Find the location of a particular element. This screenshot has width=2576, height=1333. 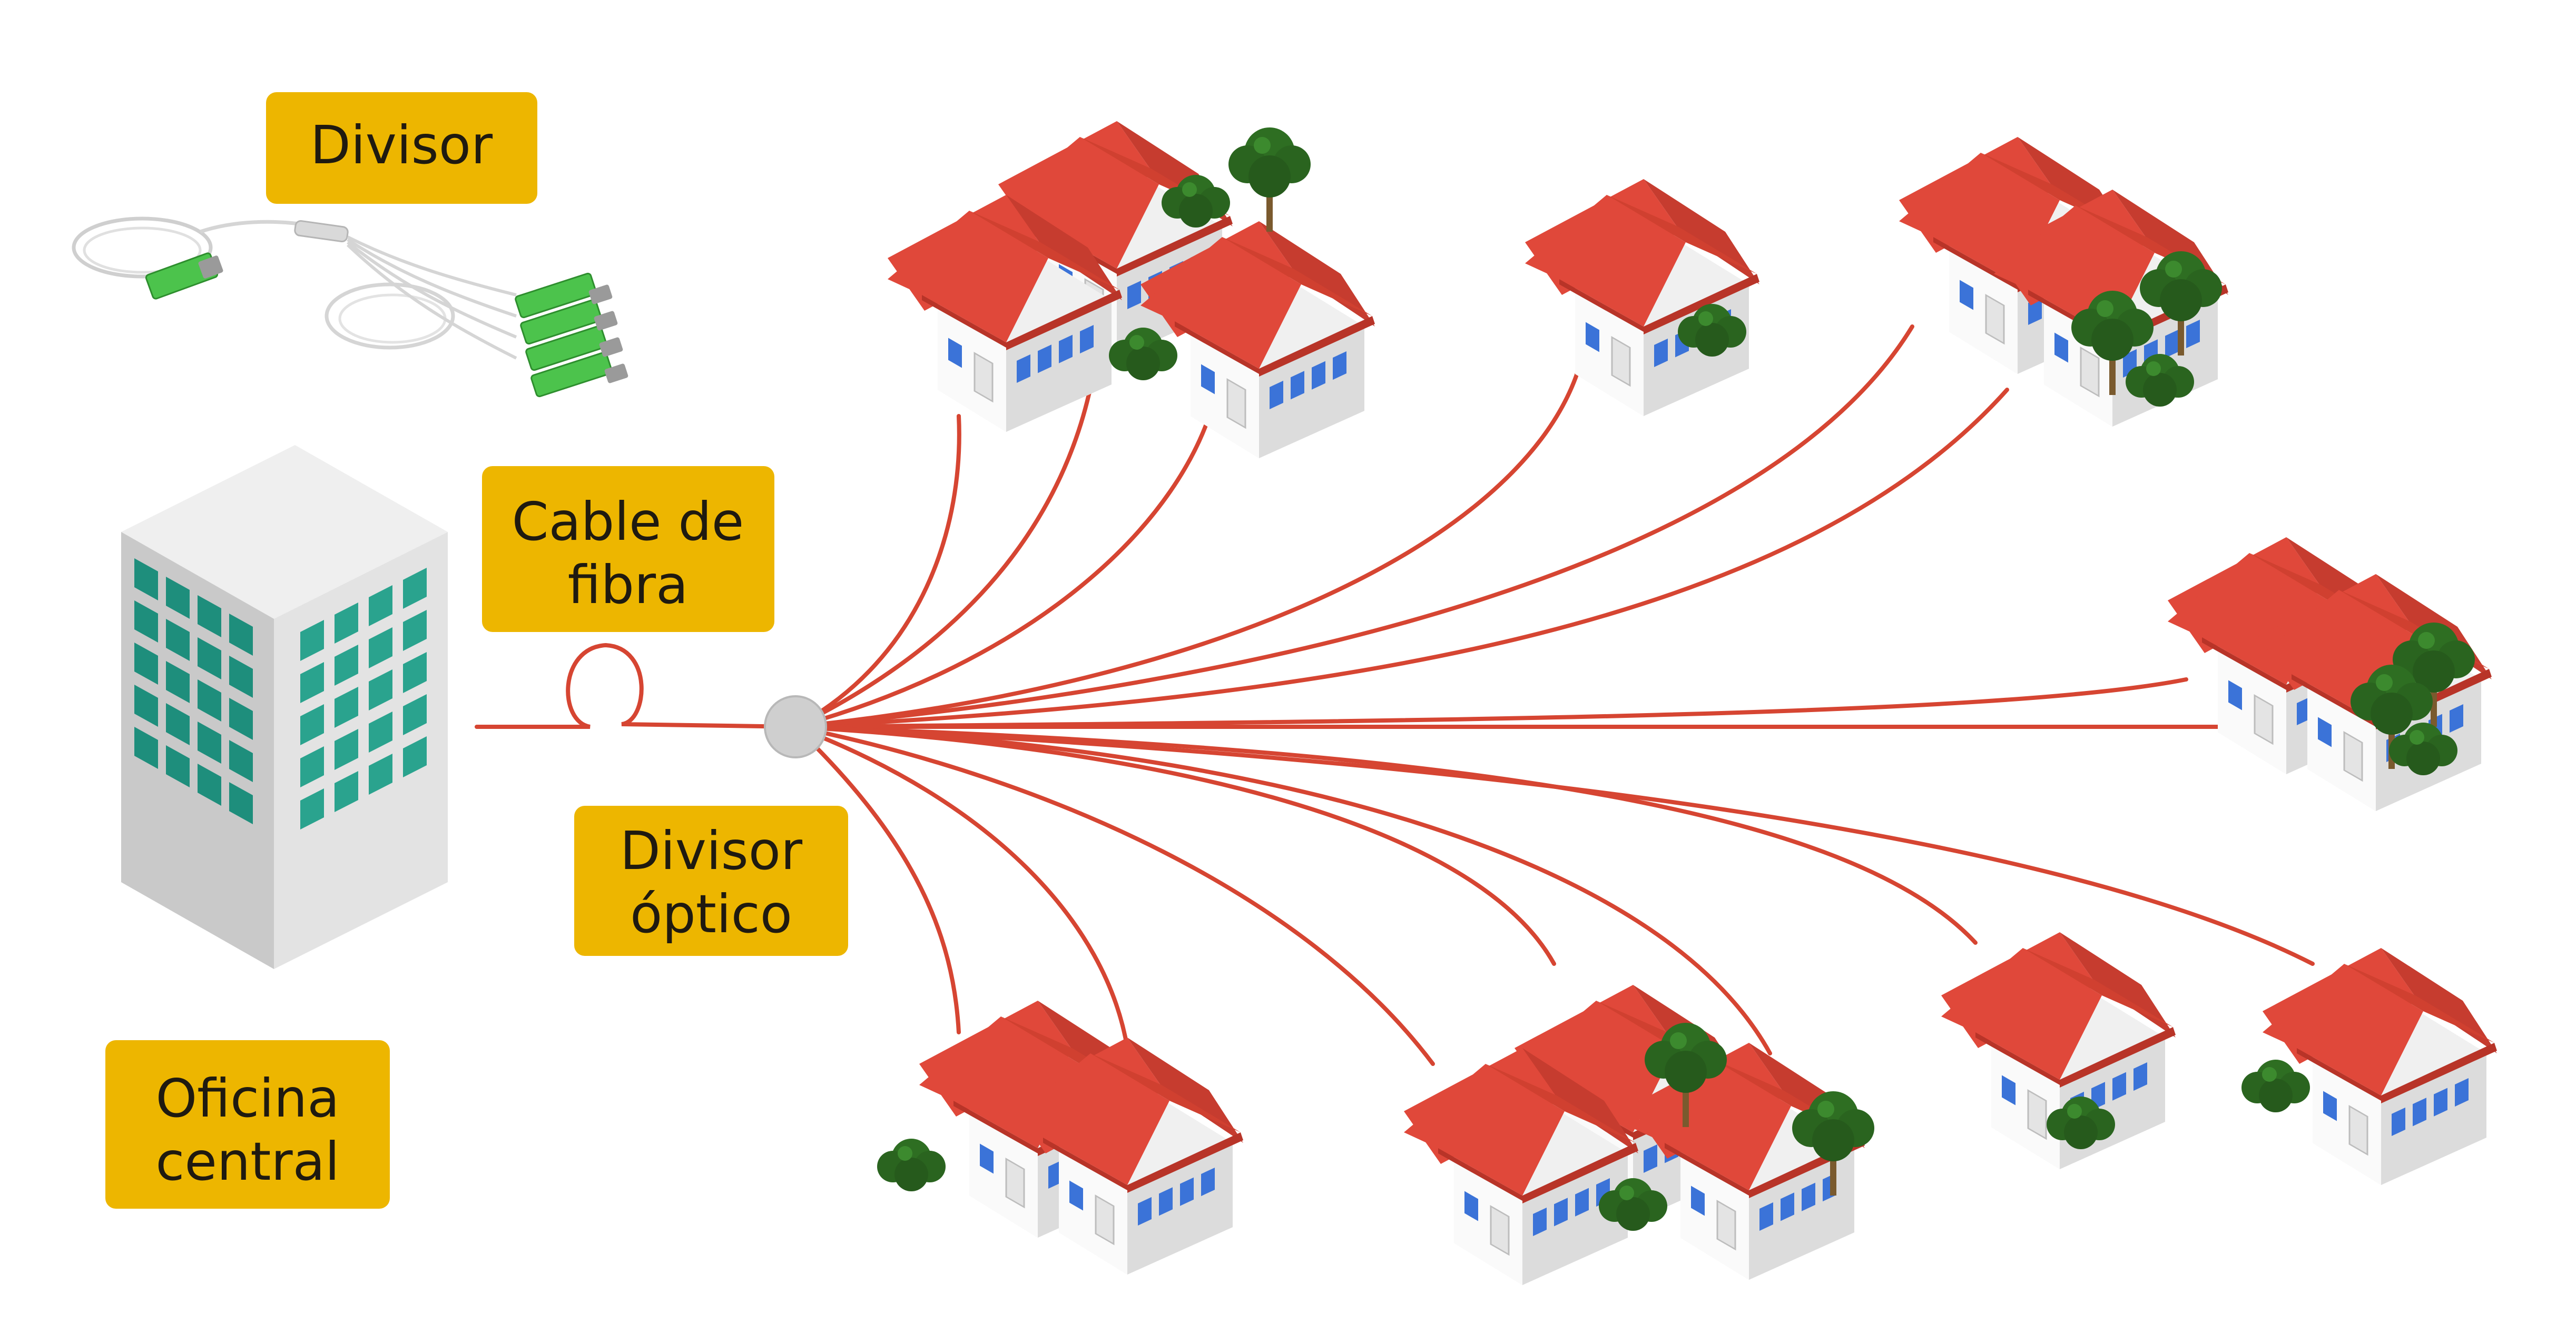

label-cable-line1: Cable de is located at coordinates (628, 521).